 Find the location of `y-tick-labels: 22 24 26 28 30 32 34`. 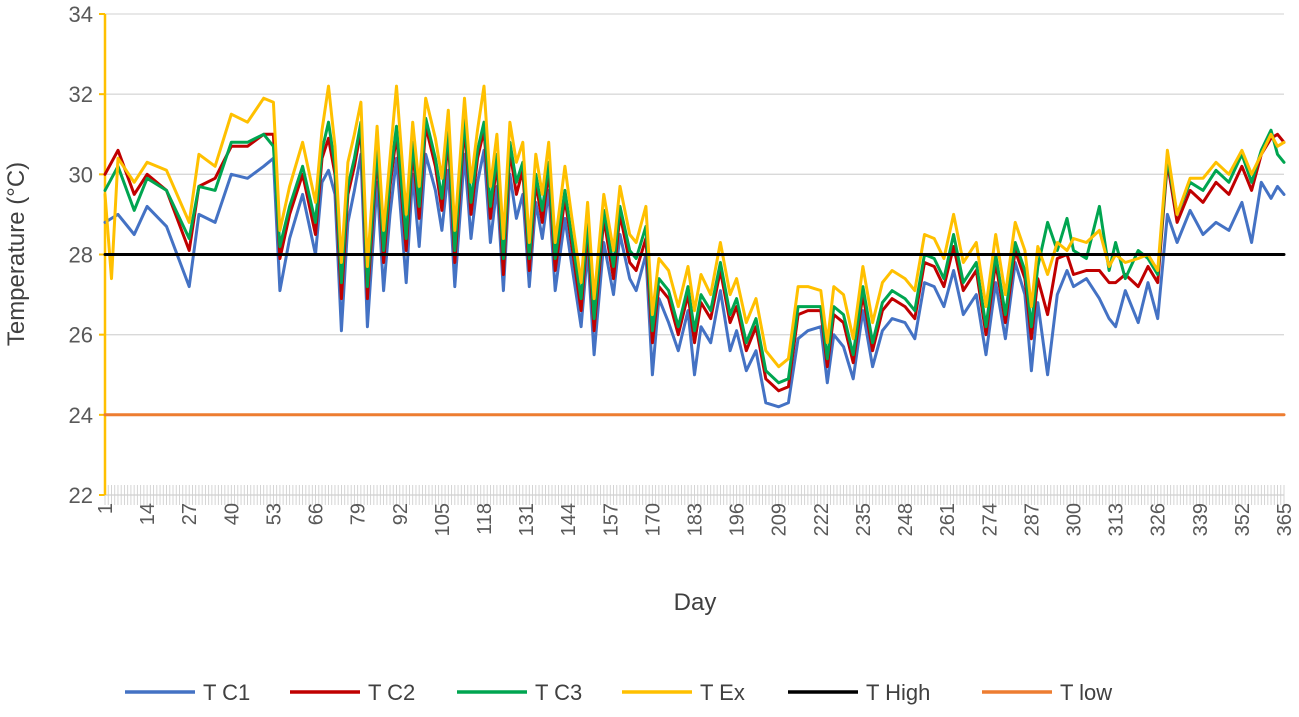

y-tick-labels: 22 24 26 28 30 32 34 is located at coordinates (81, 255).